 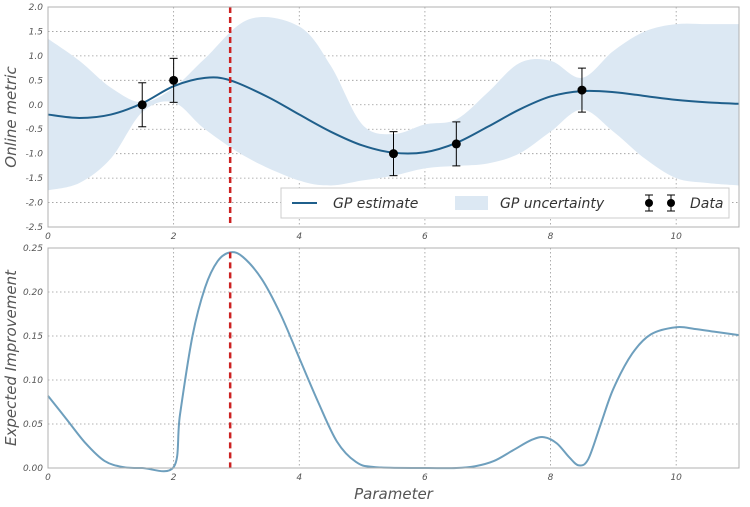 I want to click on gp-y-tick-label: -1.0, so click(x=34, y=155).